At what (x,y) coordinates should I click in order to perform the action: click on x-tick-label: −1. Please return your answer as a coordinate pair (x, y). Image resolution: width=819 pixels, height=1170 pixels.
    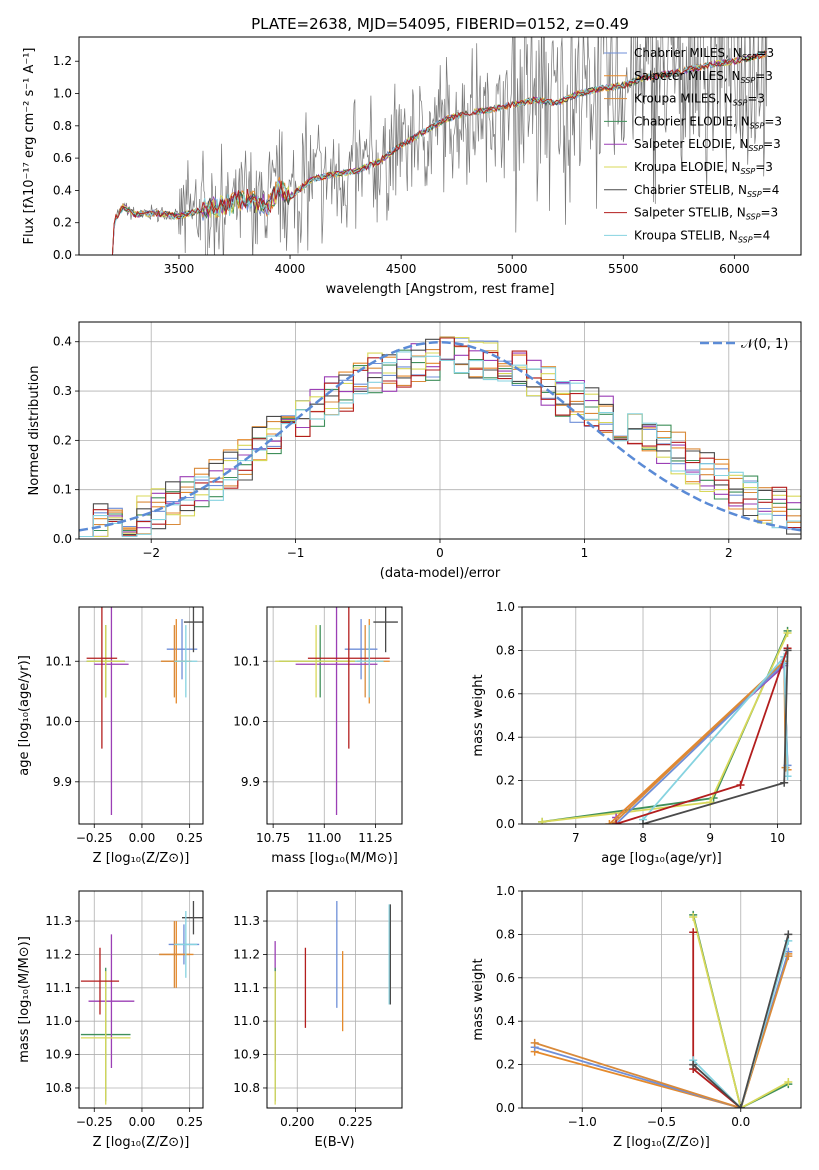
    Looking at the image, I should click on (296, 553).